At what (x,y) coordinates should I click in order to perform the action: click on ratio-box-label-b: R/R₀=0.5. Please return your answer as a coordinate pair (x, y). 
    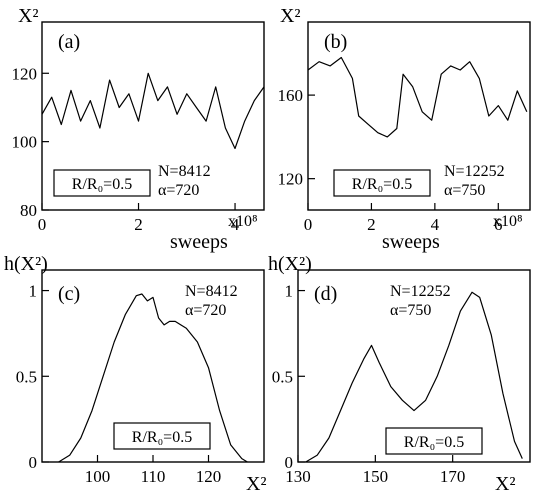
    Looking at the image, I should click on (382, 184).